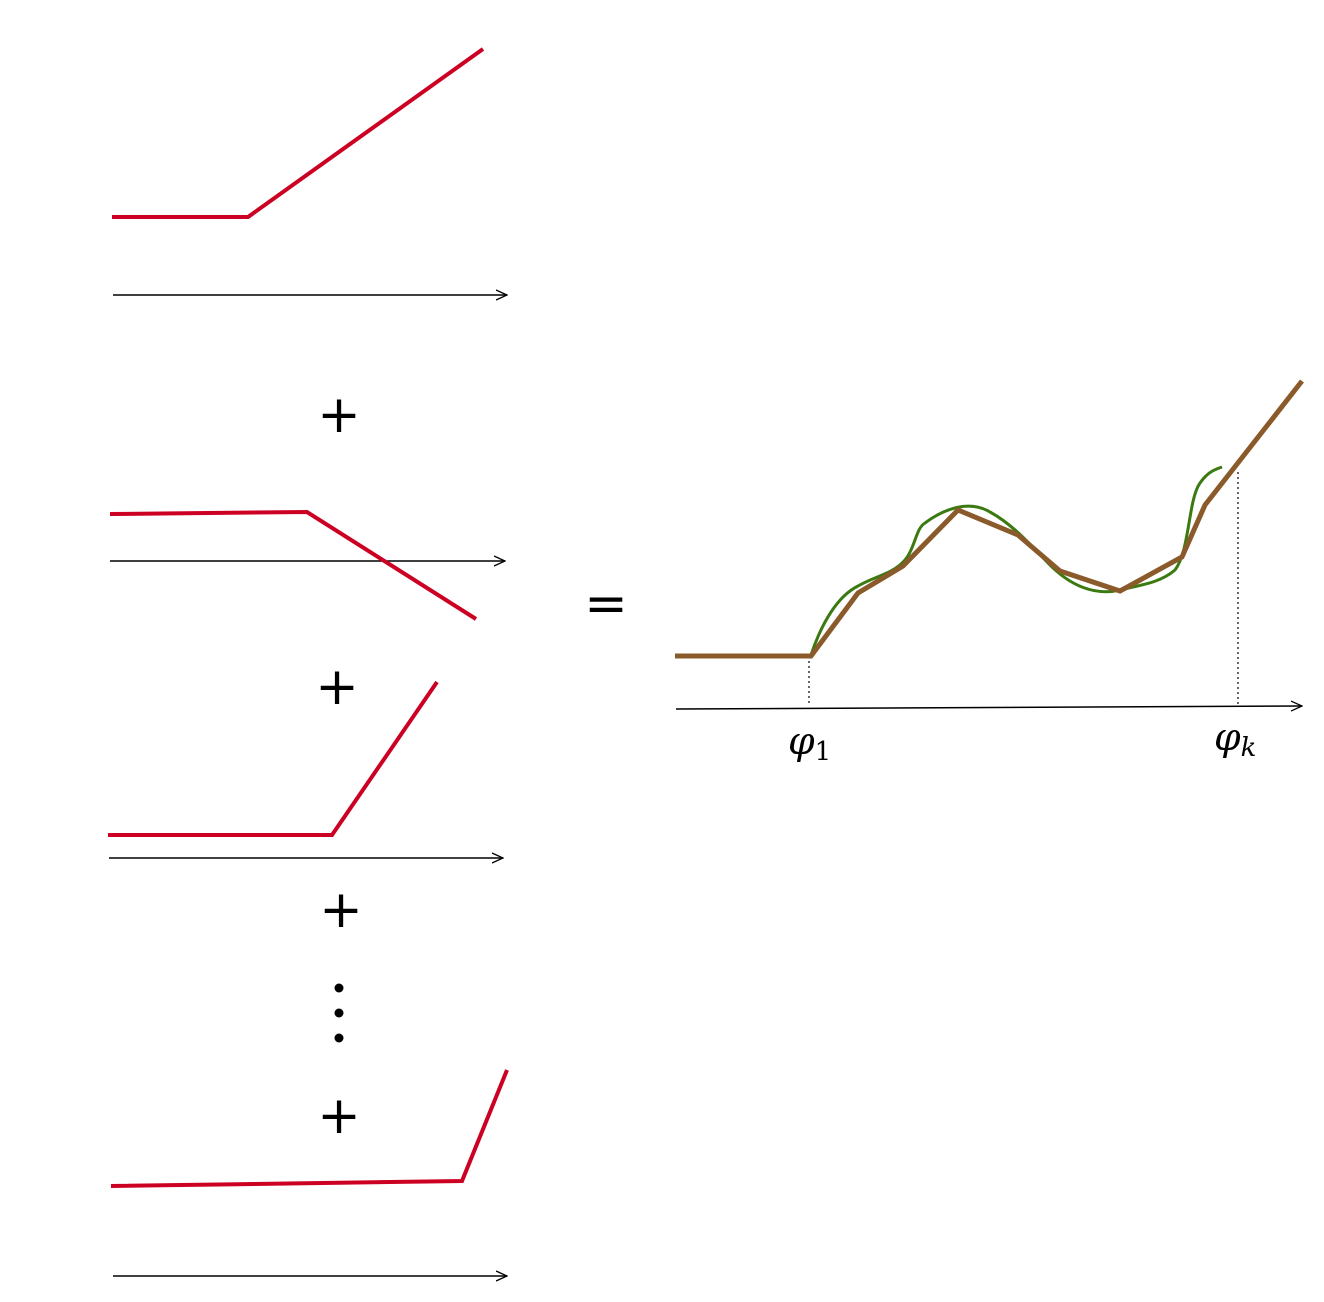  What do you see at coordinates (339, 1013) in the screenshot?
I see `vertical-ellipsis-icon` at bounding box center [339, 1013].